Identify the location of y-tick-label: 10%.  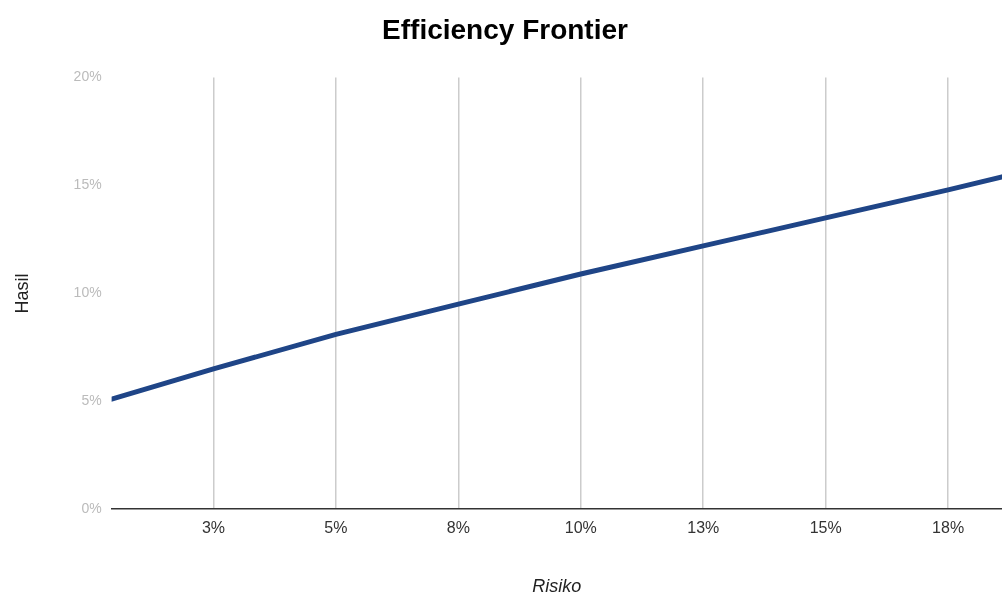
(87, 292).